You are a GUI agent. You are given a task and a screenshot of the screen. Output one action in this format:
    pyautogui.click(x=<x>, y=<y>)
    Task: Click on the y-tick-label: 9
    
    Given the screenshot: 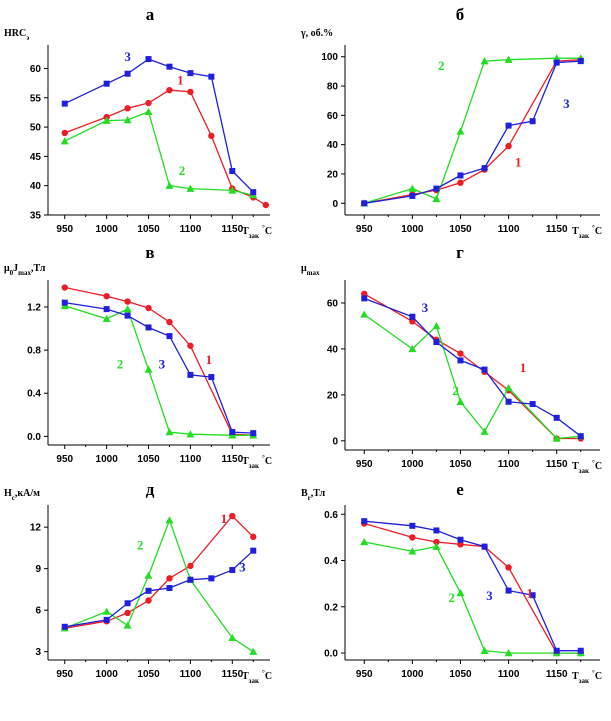 What is the action you would take?
    pyautogui.click(x=38, y=569)
    